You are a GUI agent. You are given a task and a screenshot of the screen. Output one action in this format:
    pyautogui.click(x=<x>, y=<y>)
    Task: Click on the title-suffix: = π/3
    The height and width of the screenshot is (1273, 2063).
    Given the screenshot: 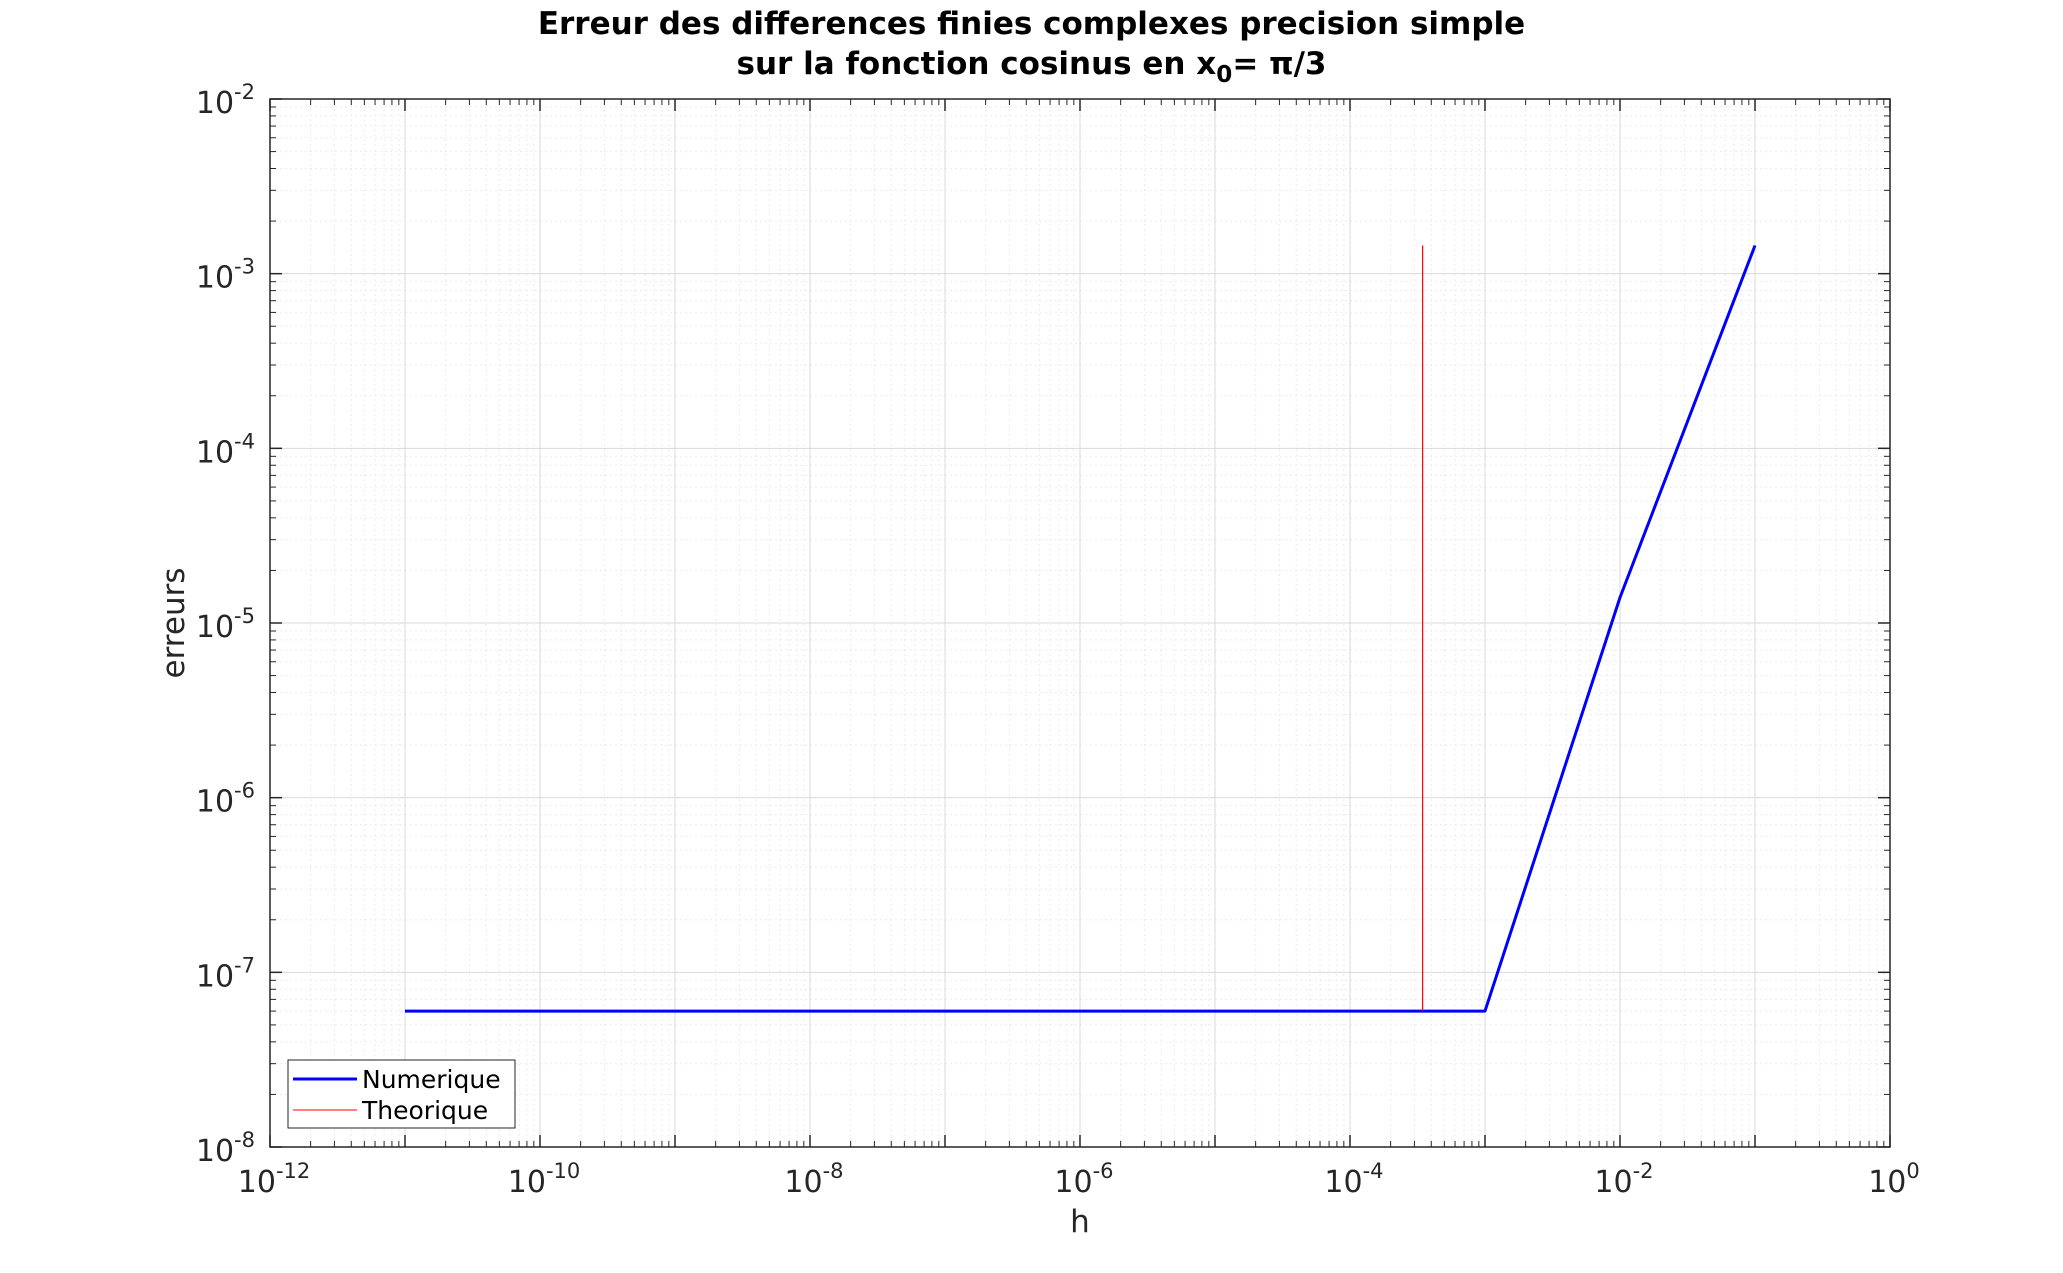 What is the action you would take?
    pyautogui.click(x=1279, y=64)
    